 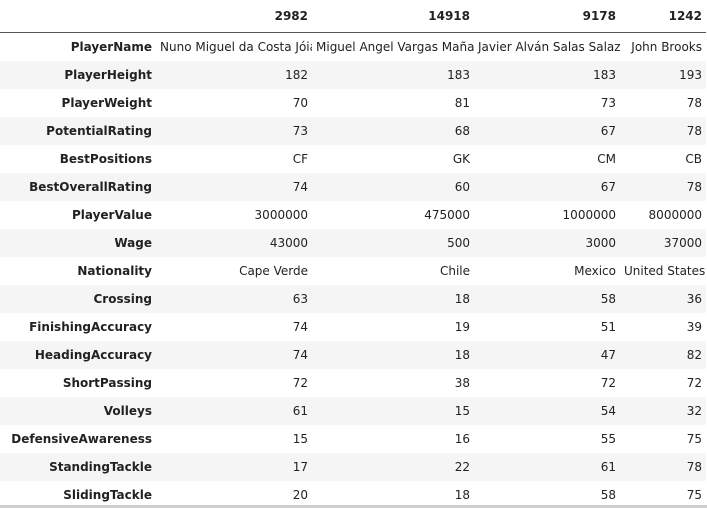 What do you see at coordinates (234, 215) in the screenshot?
I see `table-cell: 3000000` at bounding box center [234, 215].